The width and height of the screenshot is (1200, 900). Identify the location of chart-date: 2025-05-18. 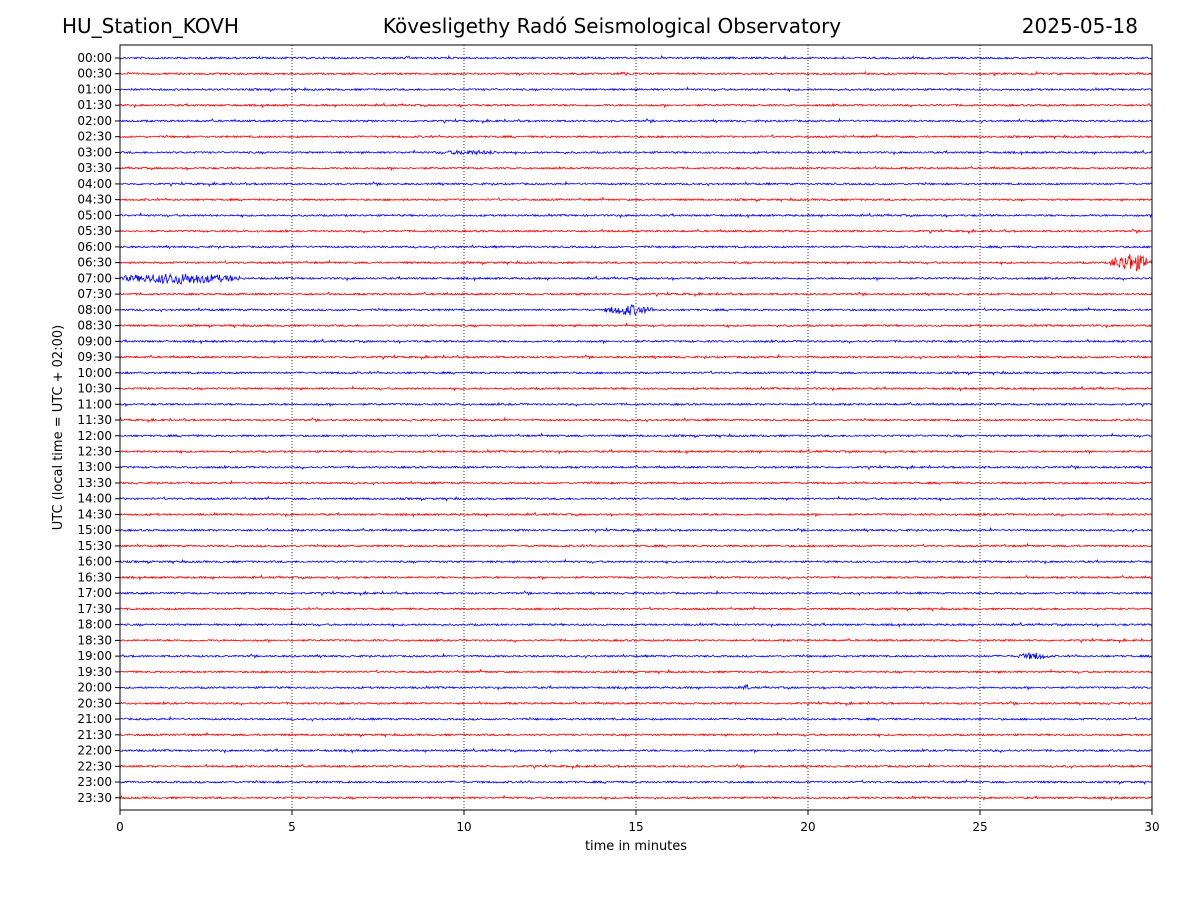
(1079, 26).